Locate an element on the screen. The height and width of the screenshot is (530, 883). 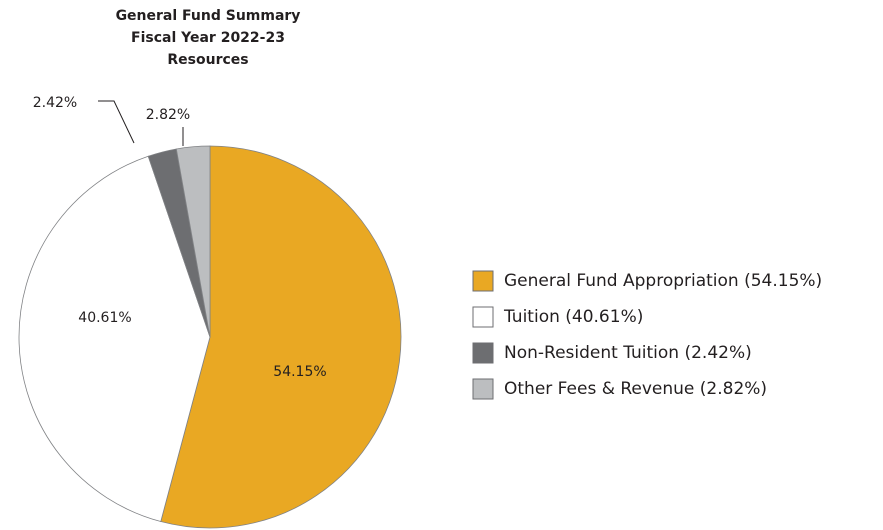
data-label: 2.82% is located at coordinates (168, 115).